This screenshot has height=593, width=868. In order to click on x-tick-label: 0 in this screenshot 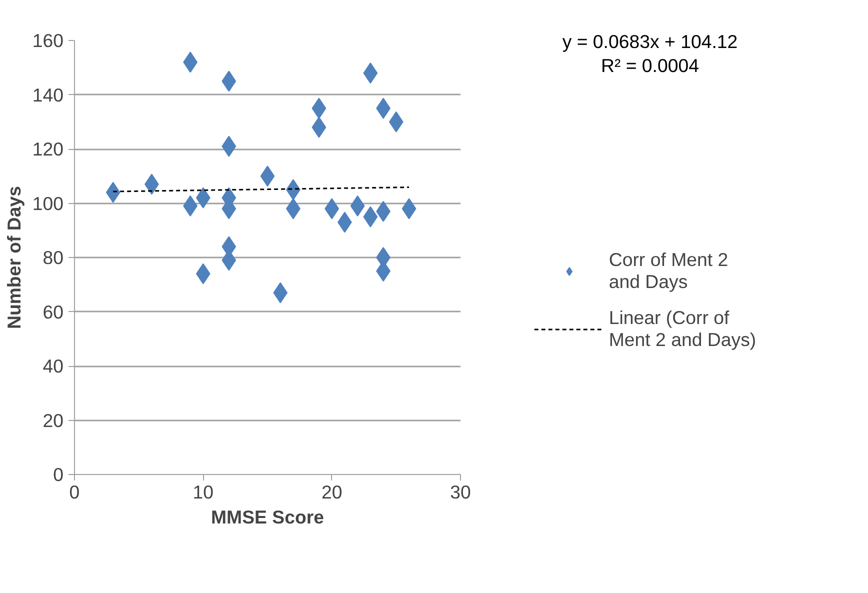, I will do `click(74, 492)`.